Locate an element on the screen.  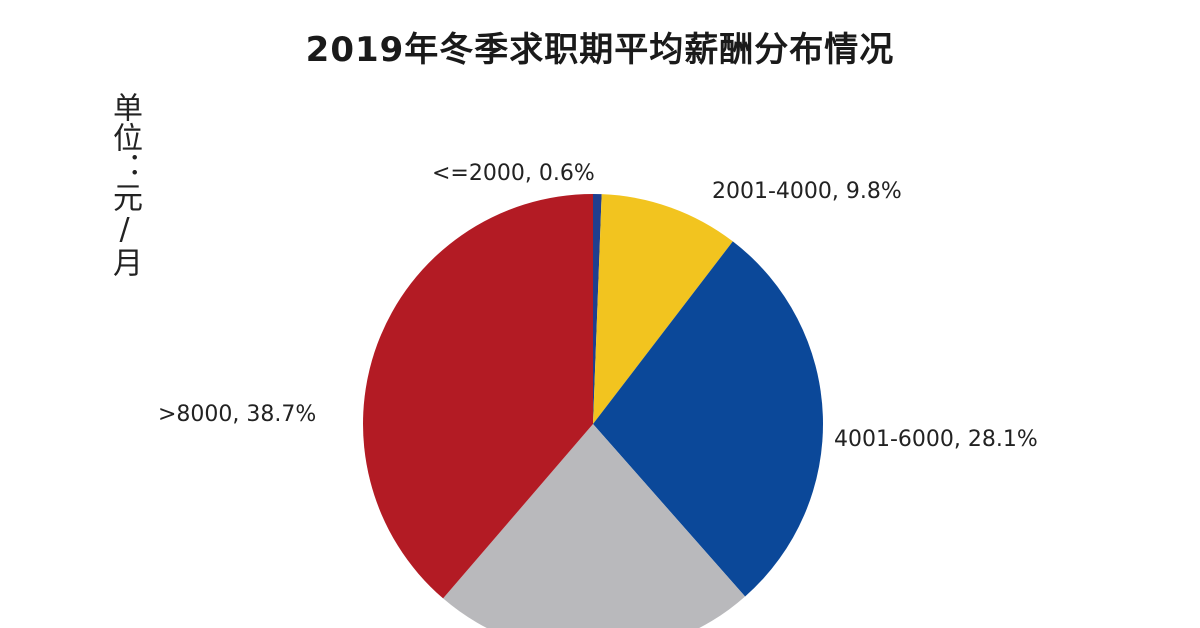
slice-label: >8000, 38.7% is located at coordinates (237, 414).